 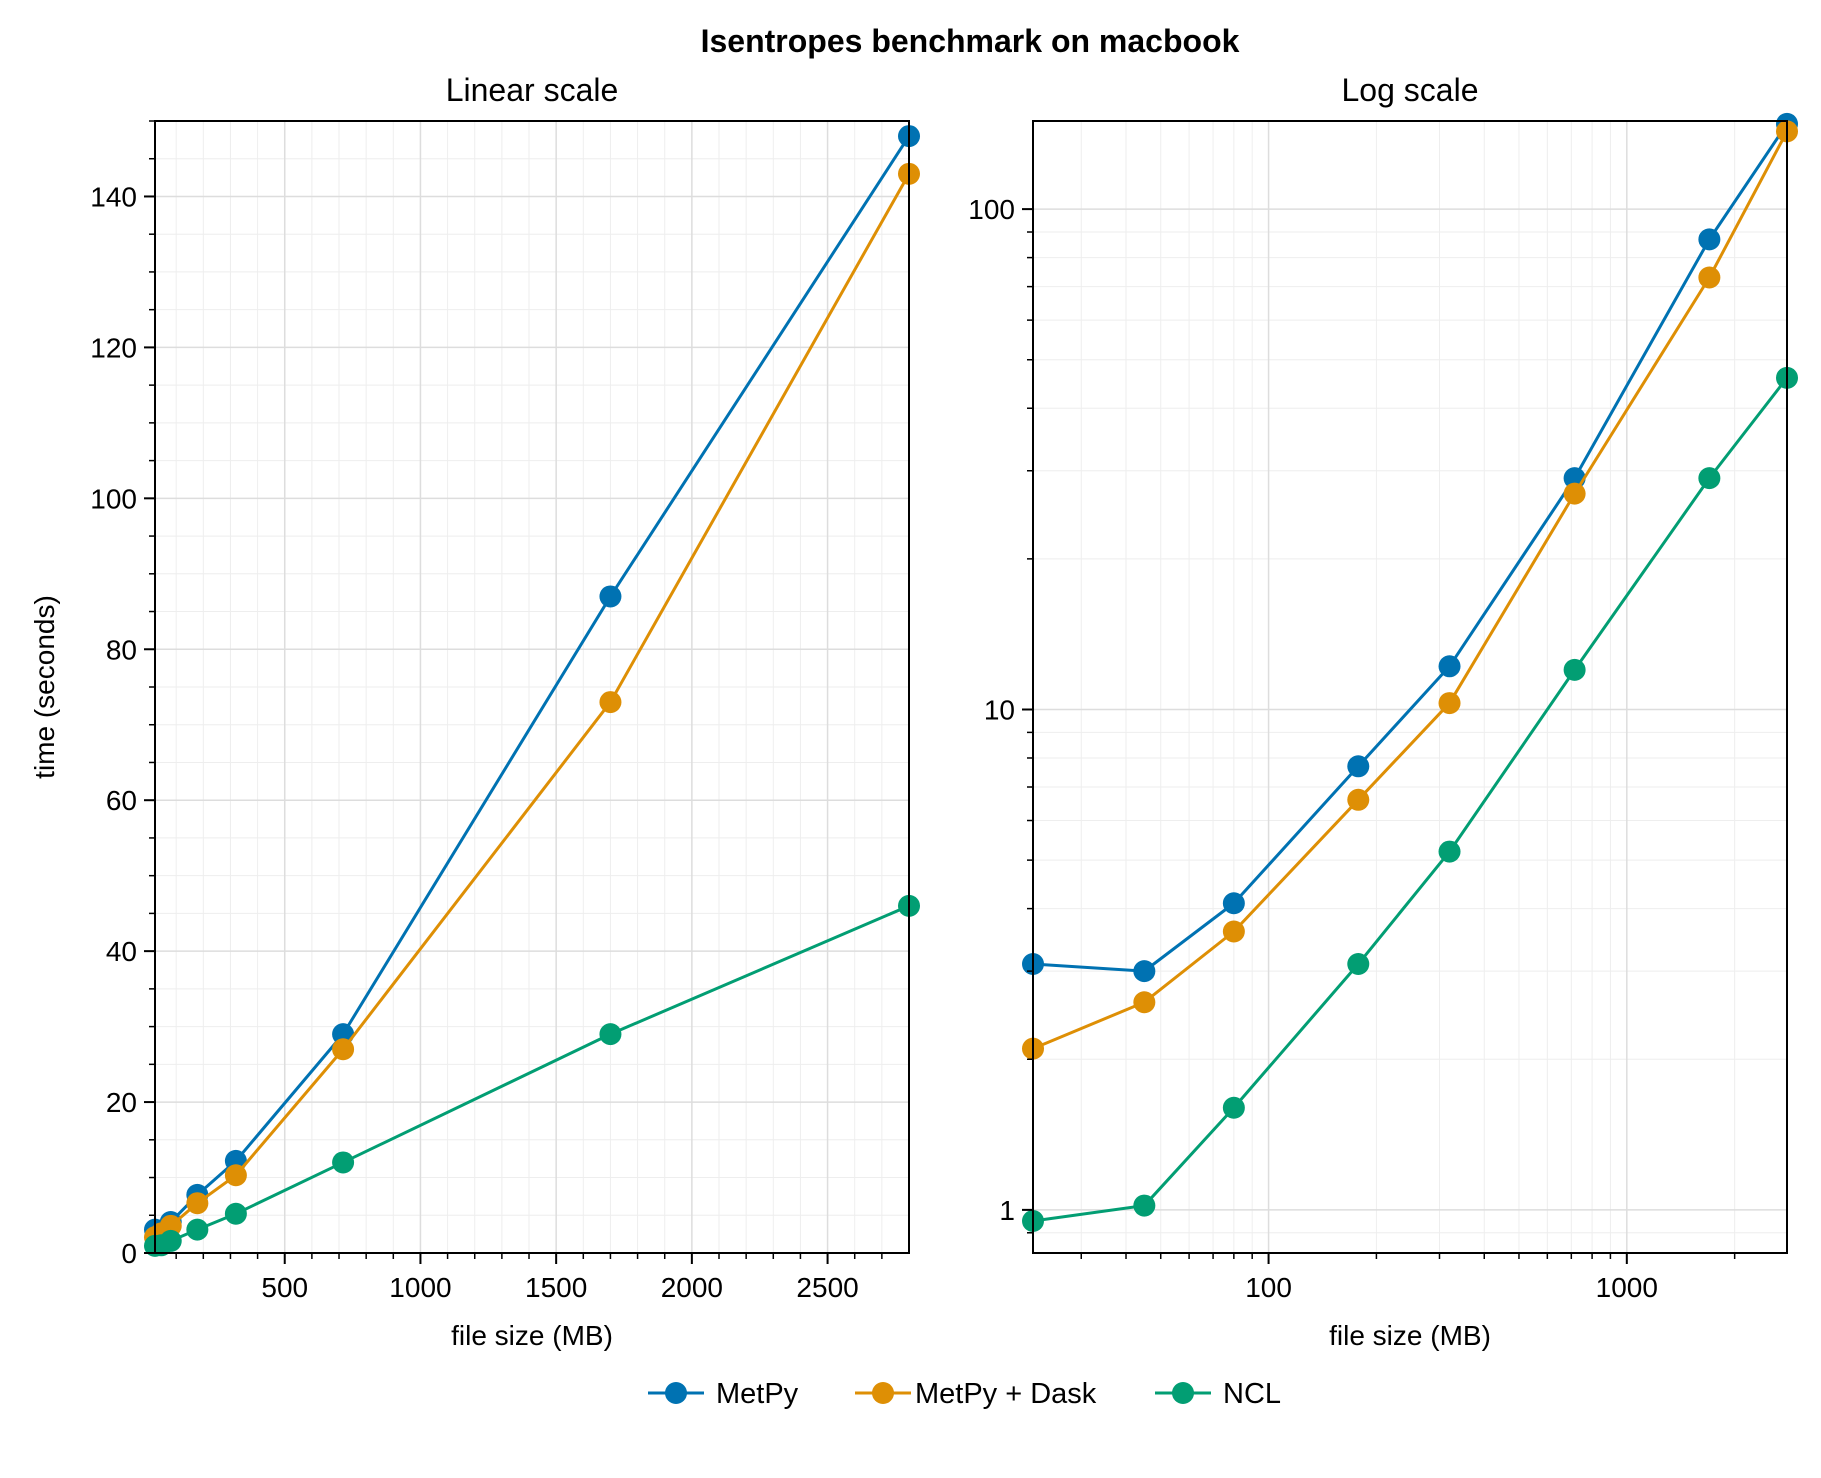 I want to click on legend-item-metpy-dask: MetPy + Dask, so click(x=976, y=1394).